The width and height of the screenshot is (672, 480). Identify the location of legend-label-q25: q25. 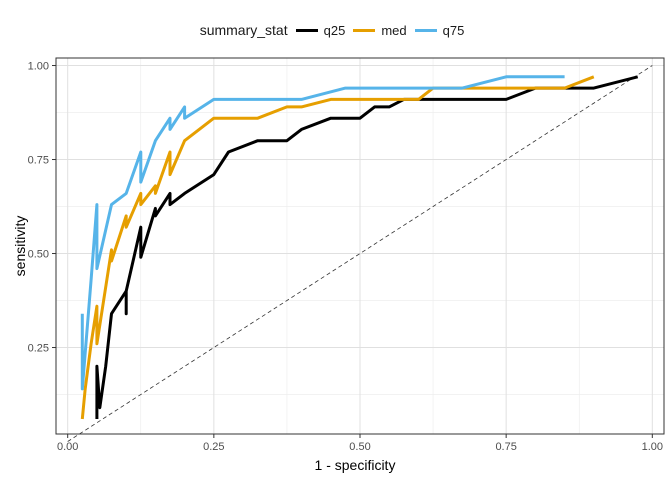
(334, 30).